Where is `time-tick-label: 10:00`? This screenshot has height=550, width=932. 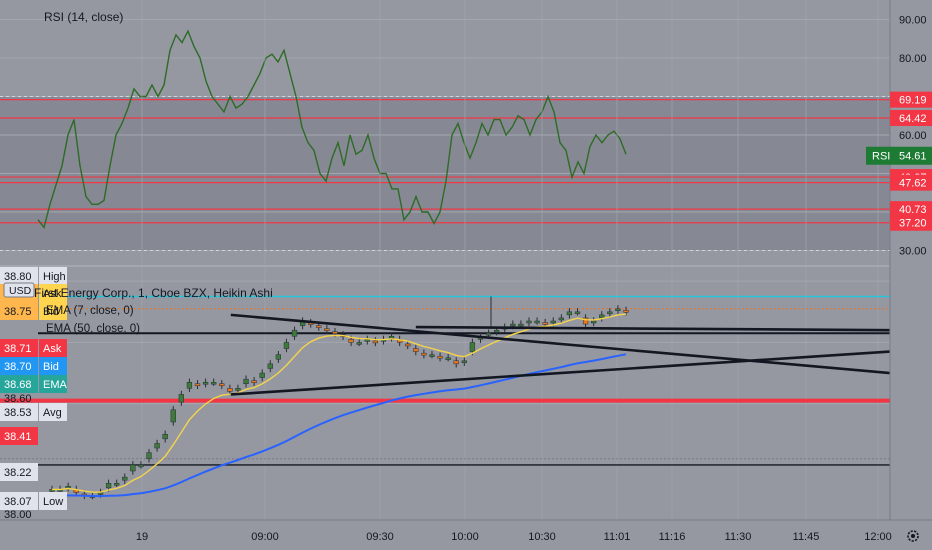 time-tick-label: 10:00 is located at coordinates (465, 537).